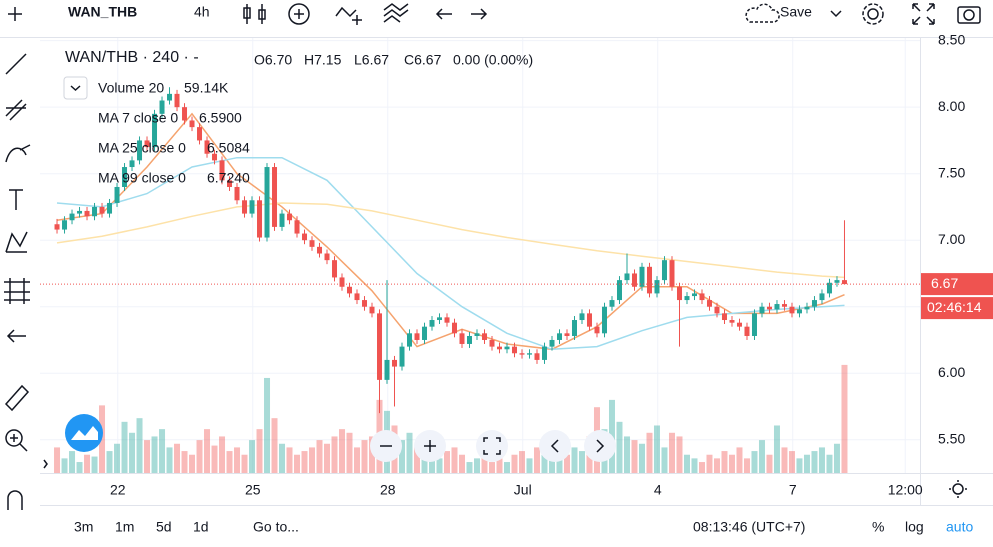  I want to click on prediction-tool, so click(17, 291).